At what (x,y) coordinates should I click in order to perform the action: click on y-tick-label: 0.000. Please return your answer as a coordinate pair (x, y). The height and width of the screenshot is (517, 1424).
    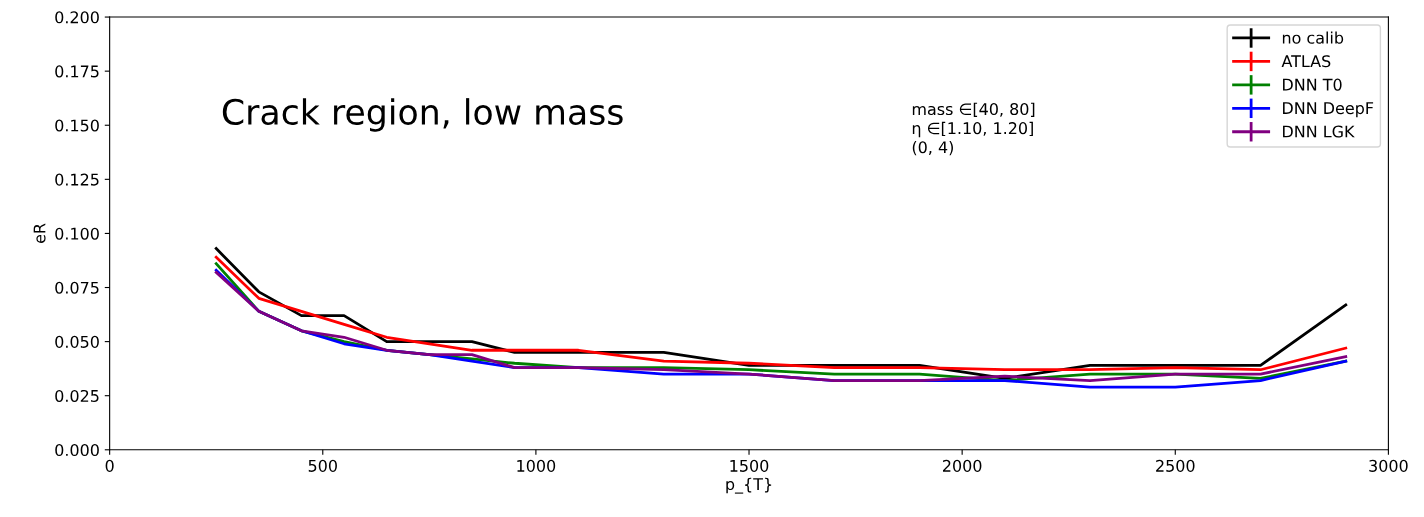
    Looking at the image, I should click on (77, 450).